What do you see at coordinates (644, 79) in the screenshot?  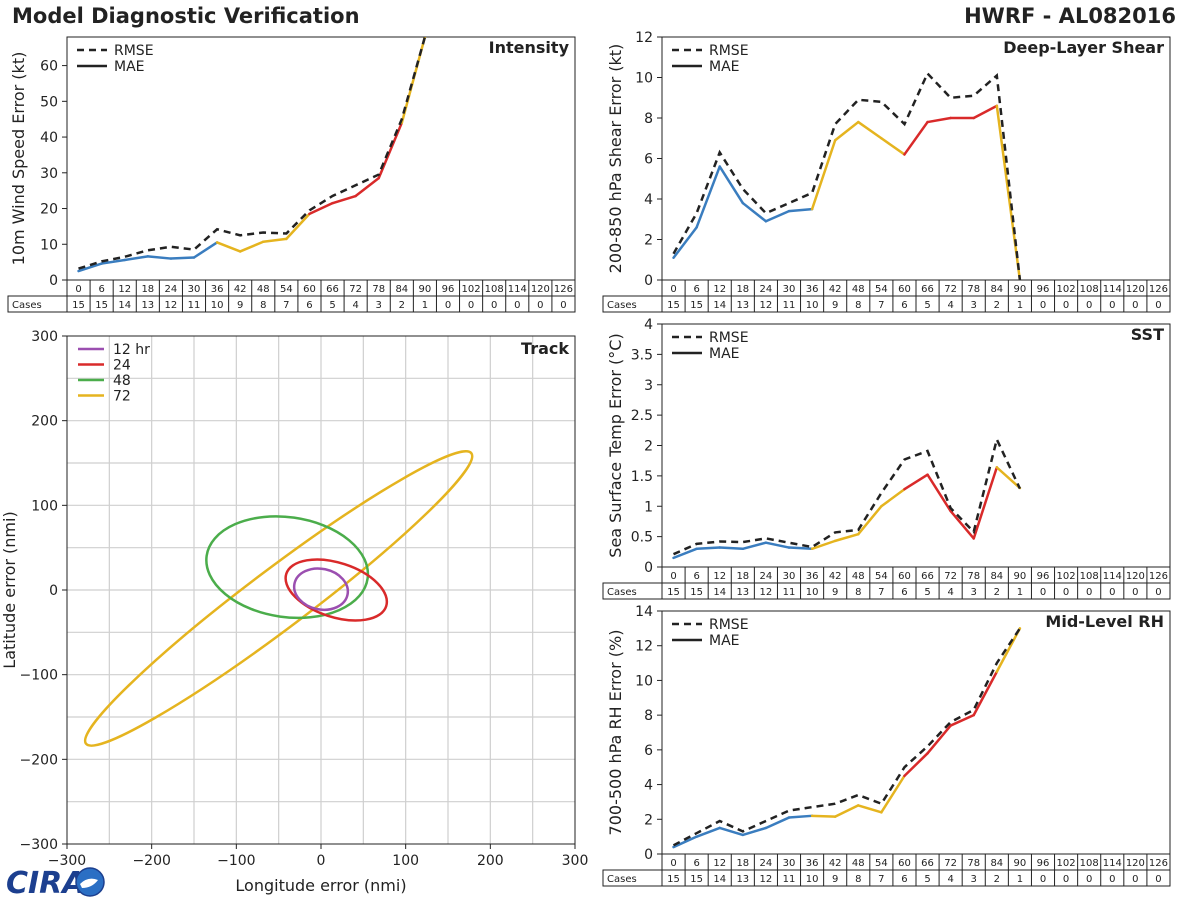 I see `y-tick-label: 10` at bounding box center [644, 79].